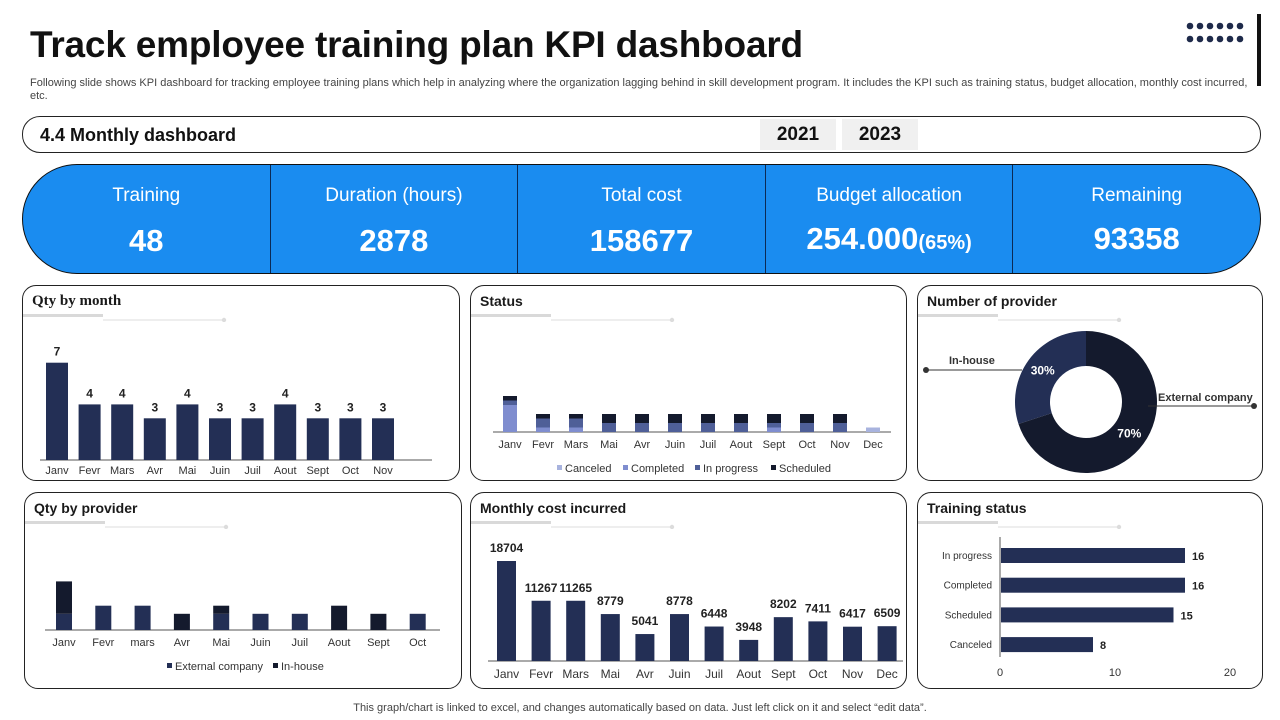 This screenshot has height=720, width=1280. What do you see at coordinates (1198, 557) in the screenshot?
I see `data-label: 16` at bounding box center [1198, 557].